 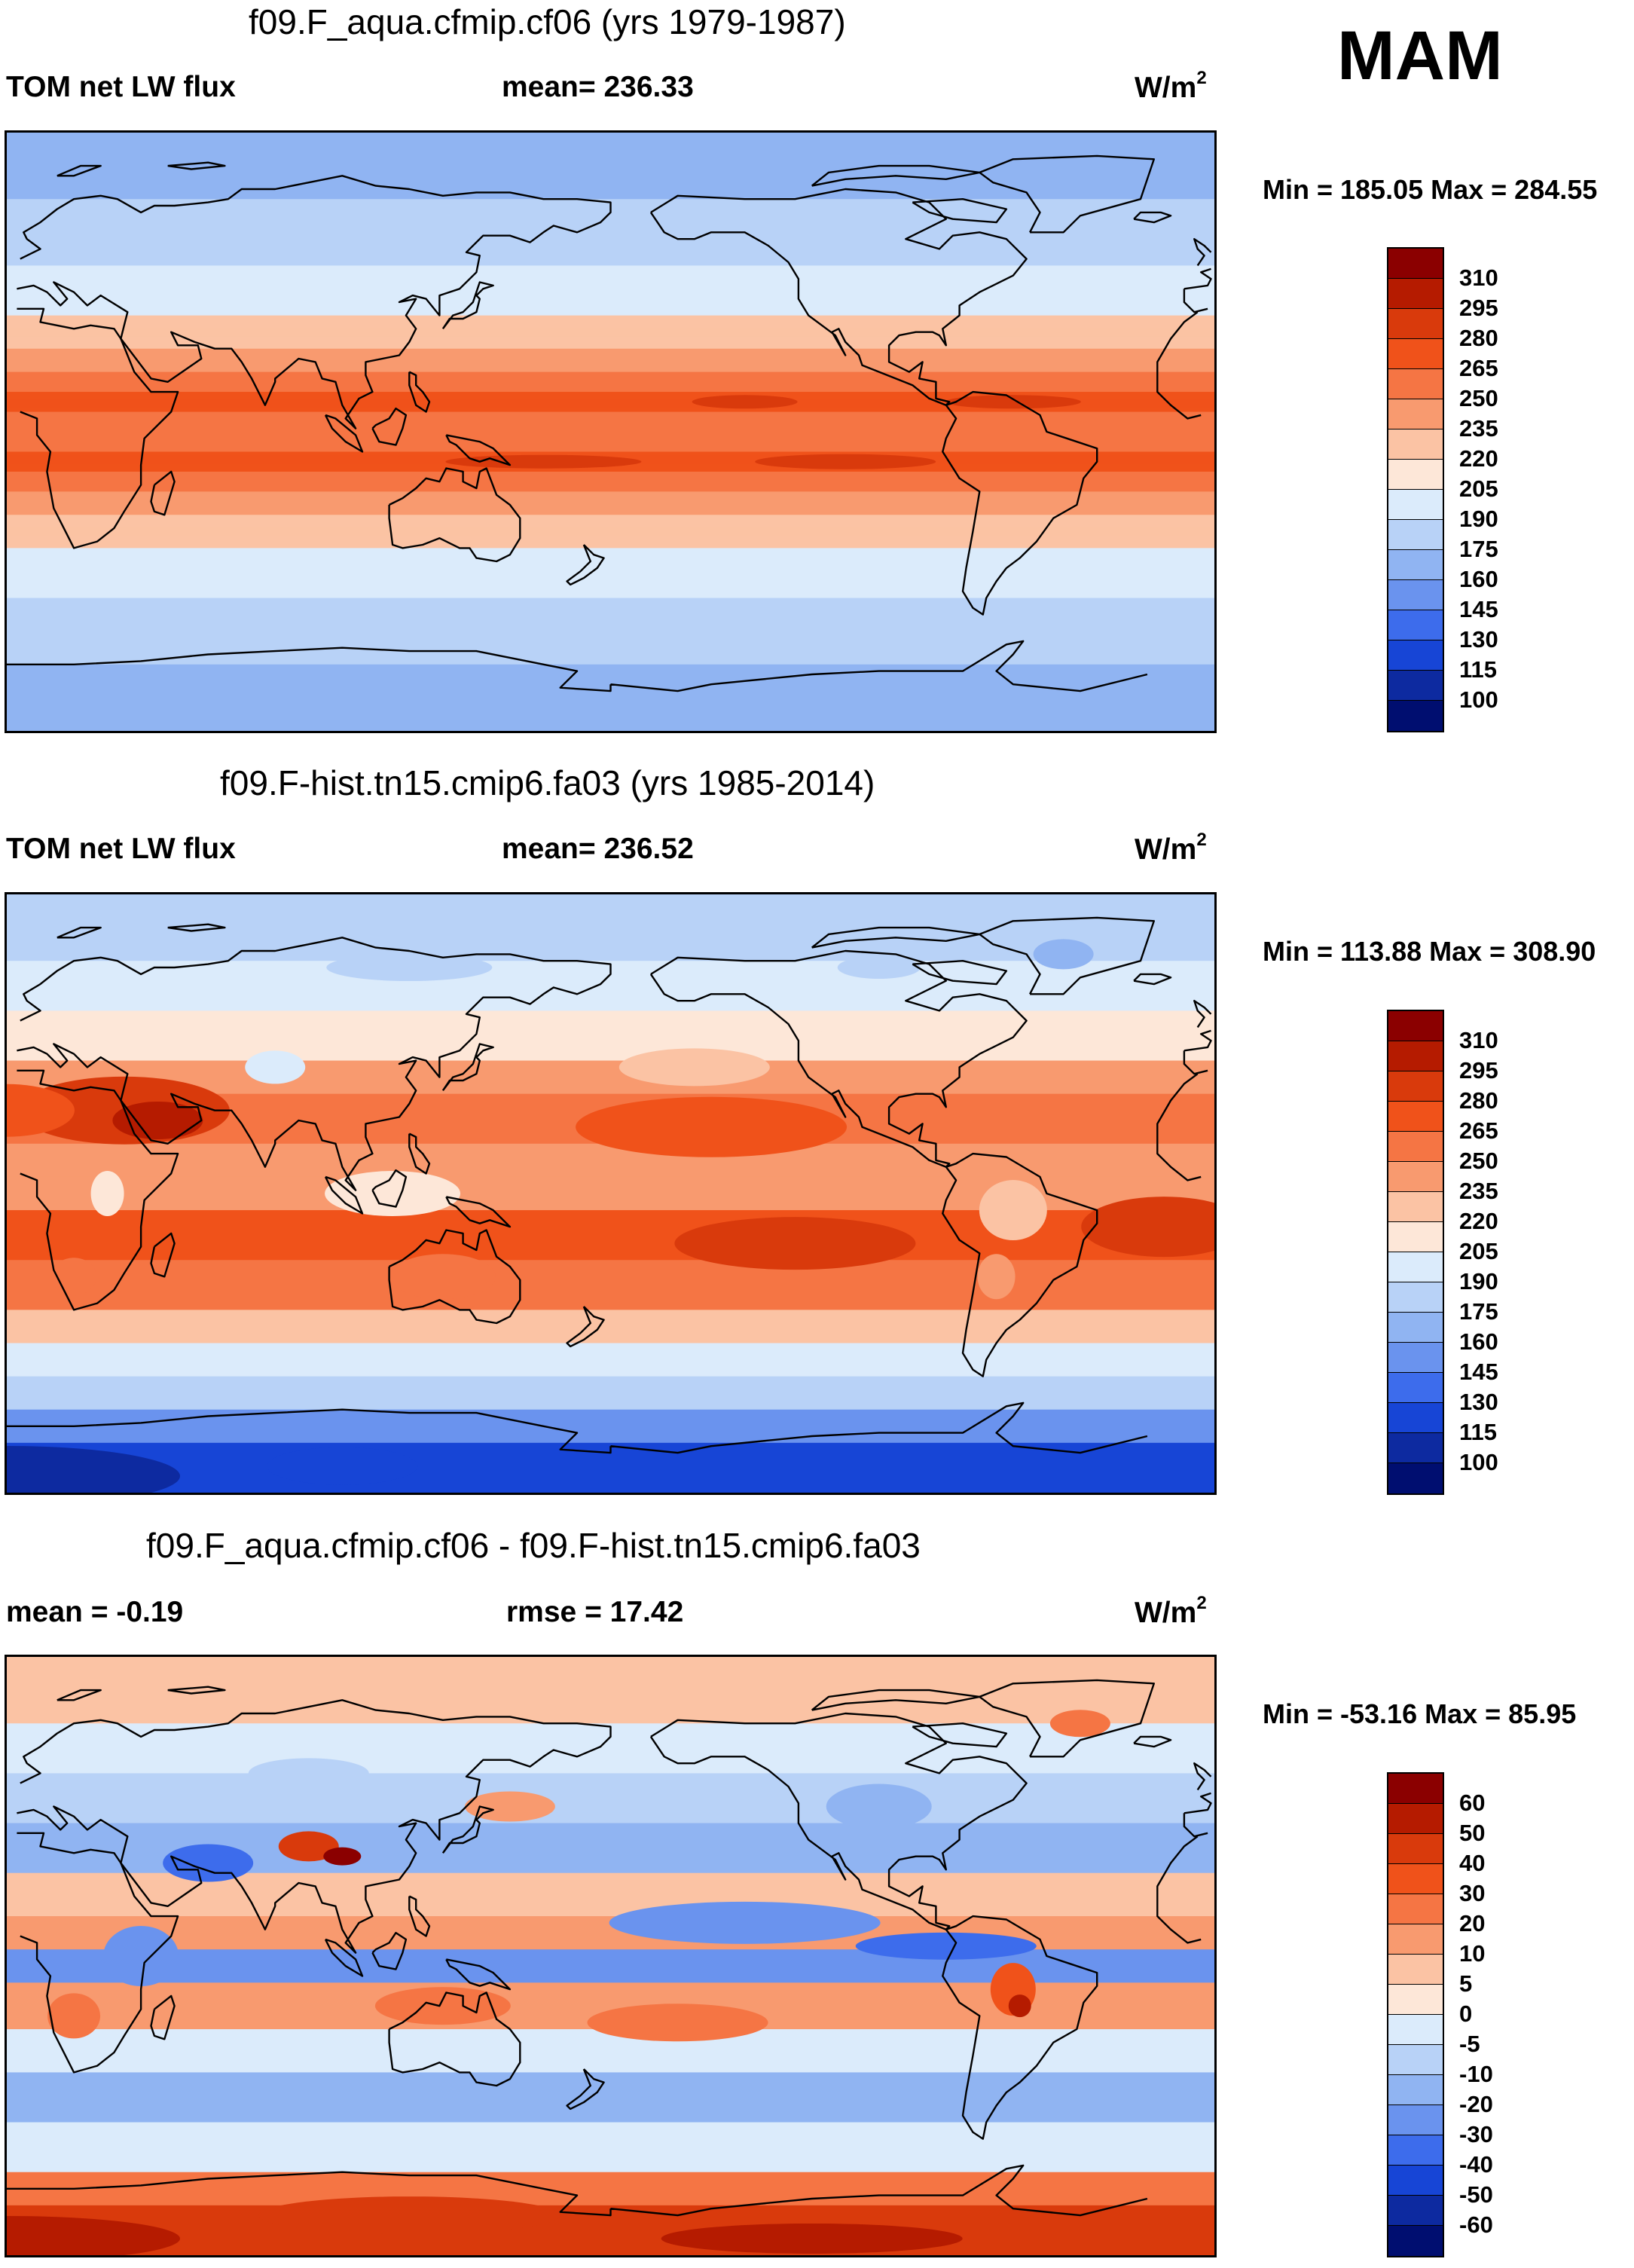 What do you see at coordinates (1478, 1070) in the screenshot?
I see `colorbar-label: 295` at bounding box center [1478, 1070].